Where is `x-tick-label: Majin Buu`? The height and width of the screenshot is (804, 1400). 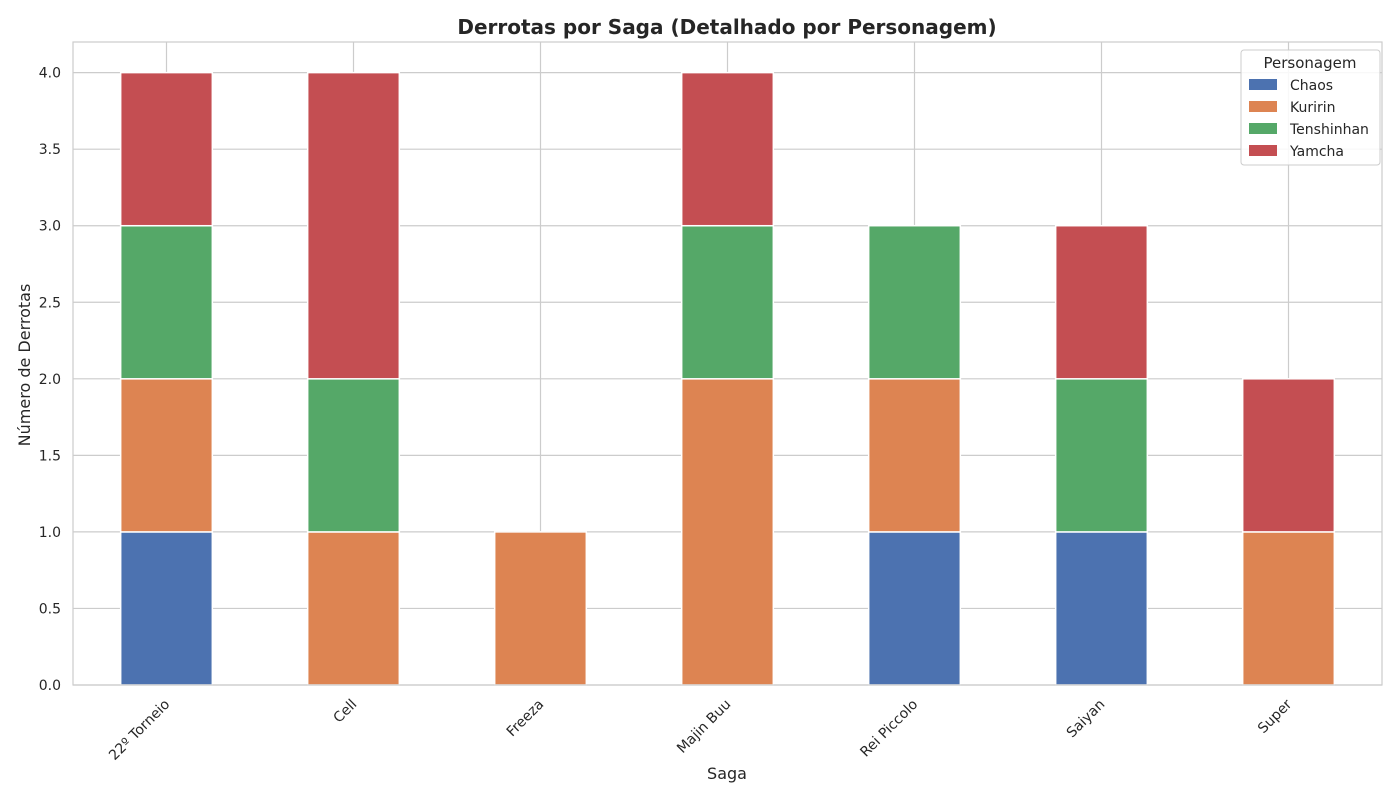
x-tick-label: Majin Buu is located at coordinates (704, 727).